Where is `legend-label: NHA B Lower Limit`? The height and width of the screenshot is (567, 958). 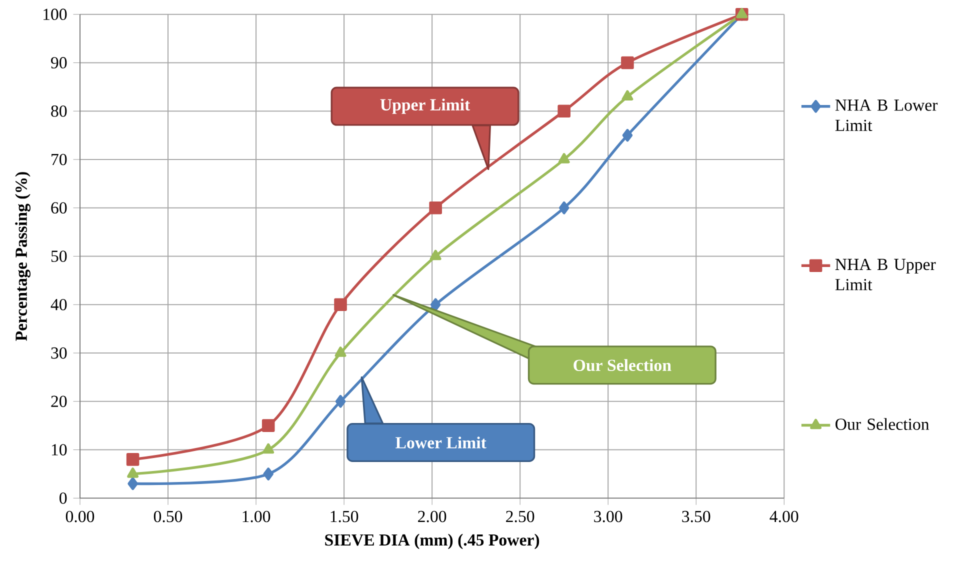
legend-label: NHA B Lower Limit is located at coordinates (886, 115).